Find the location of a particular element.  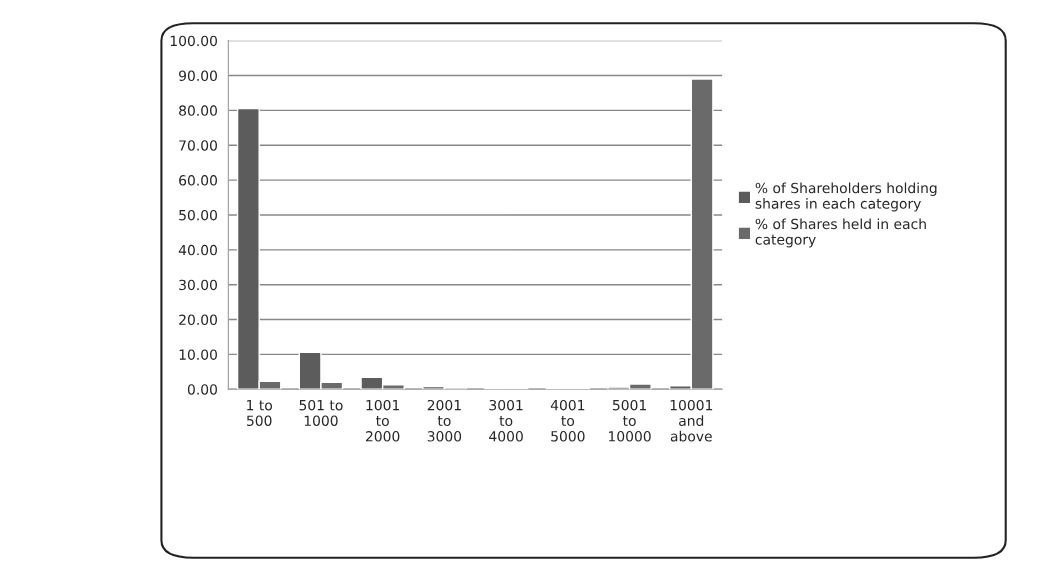

y-tick-label: 20.00 is located at coordinates (198, 320).